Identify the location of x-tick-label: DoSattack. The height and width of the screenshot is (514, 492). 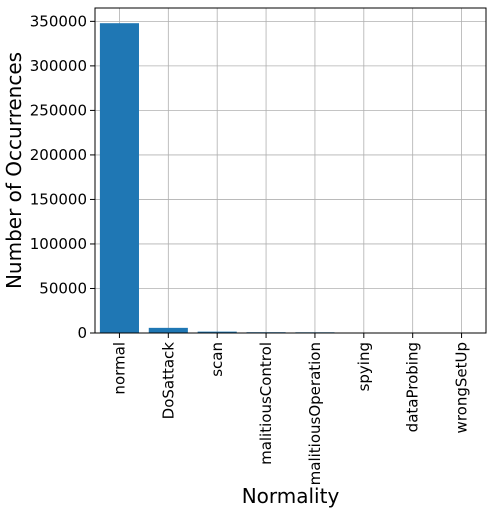
(168, 381).